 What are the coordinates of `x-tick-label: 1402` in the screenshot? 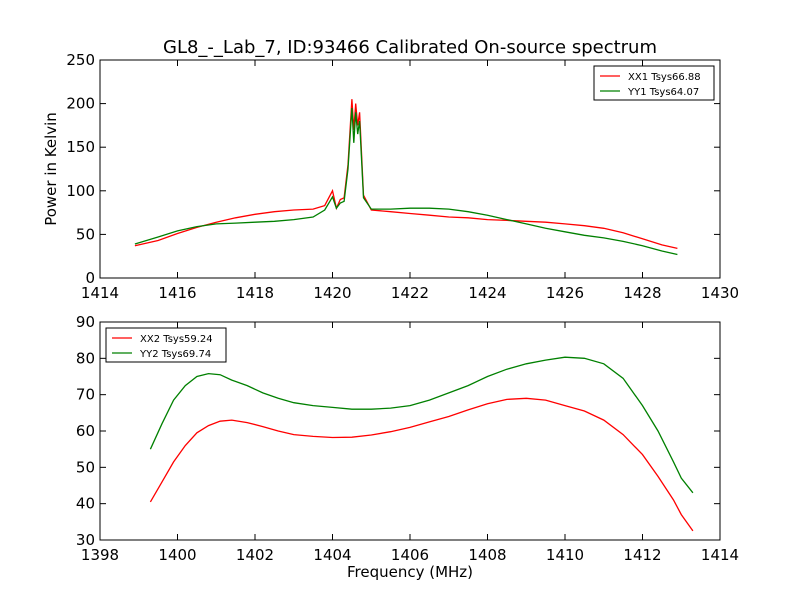 It's located at (255, 555).